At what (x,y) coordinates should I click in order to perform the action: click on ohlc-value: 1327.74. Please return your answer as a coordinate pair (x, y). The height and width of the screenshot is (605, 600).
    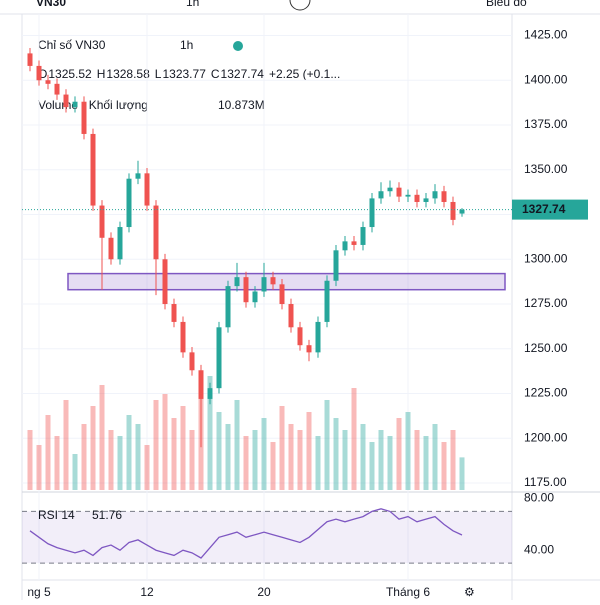
    Looking at the image, I should click on (243, 74).